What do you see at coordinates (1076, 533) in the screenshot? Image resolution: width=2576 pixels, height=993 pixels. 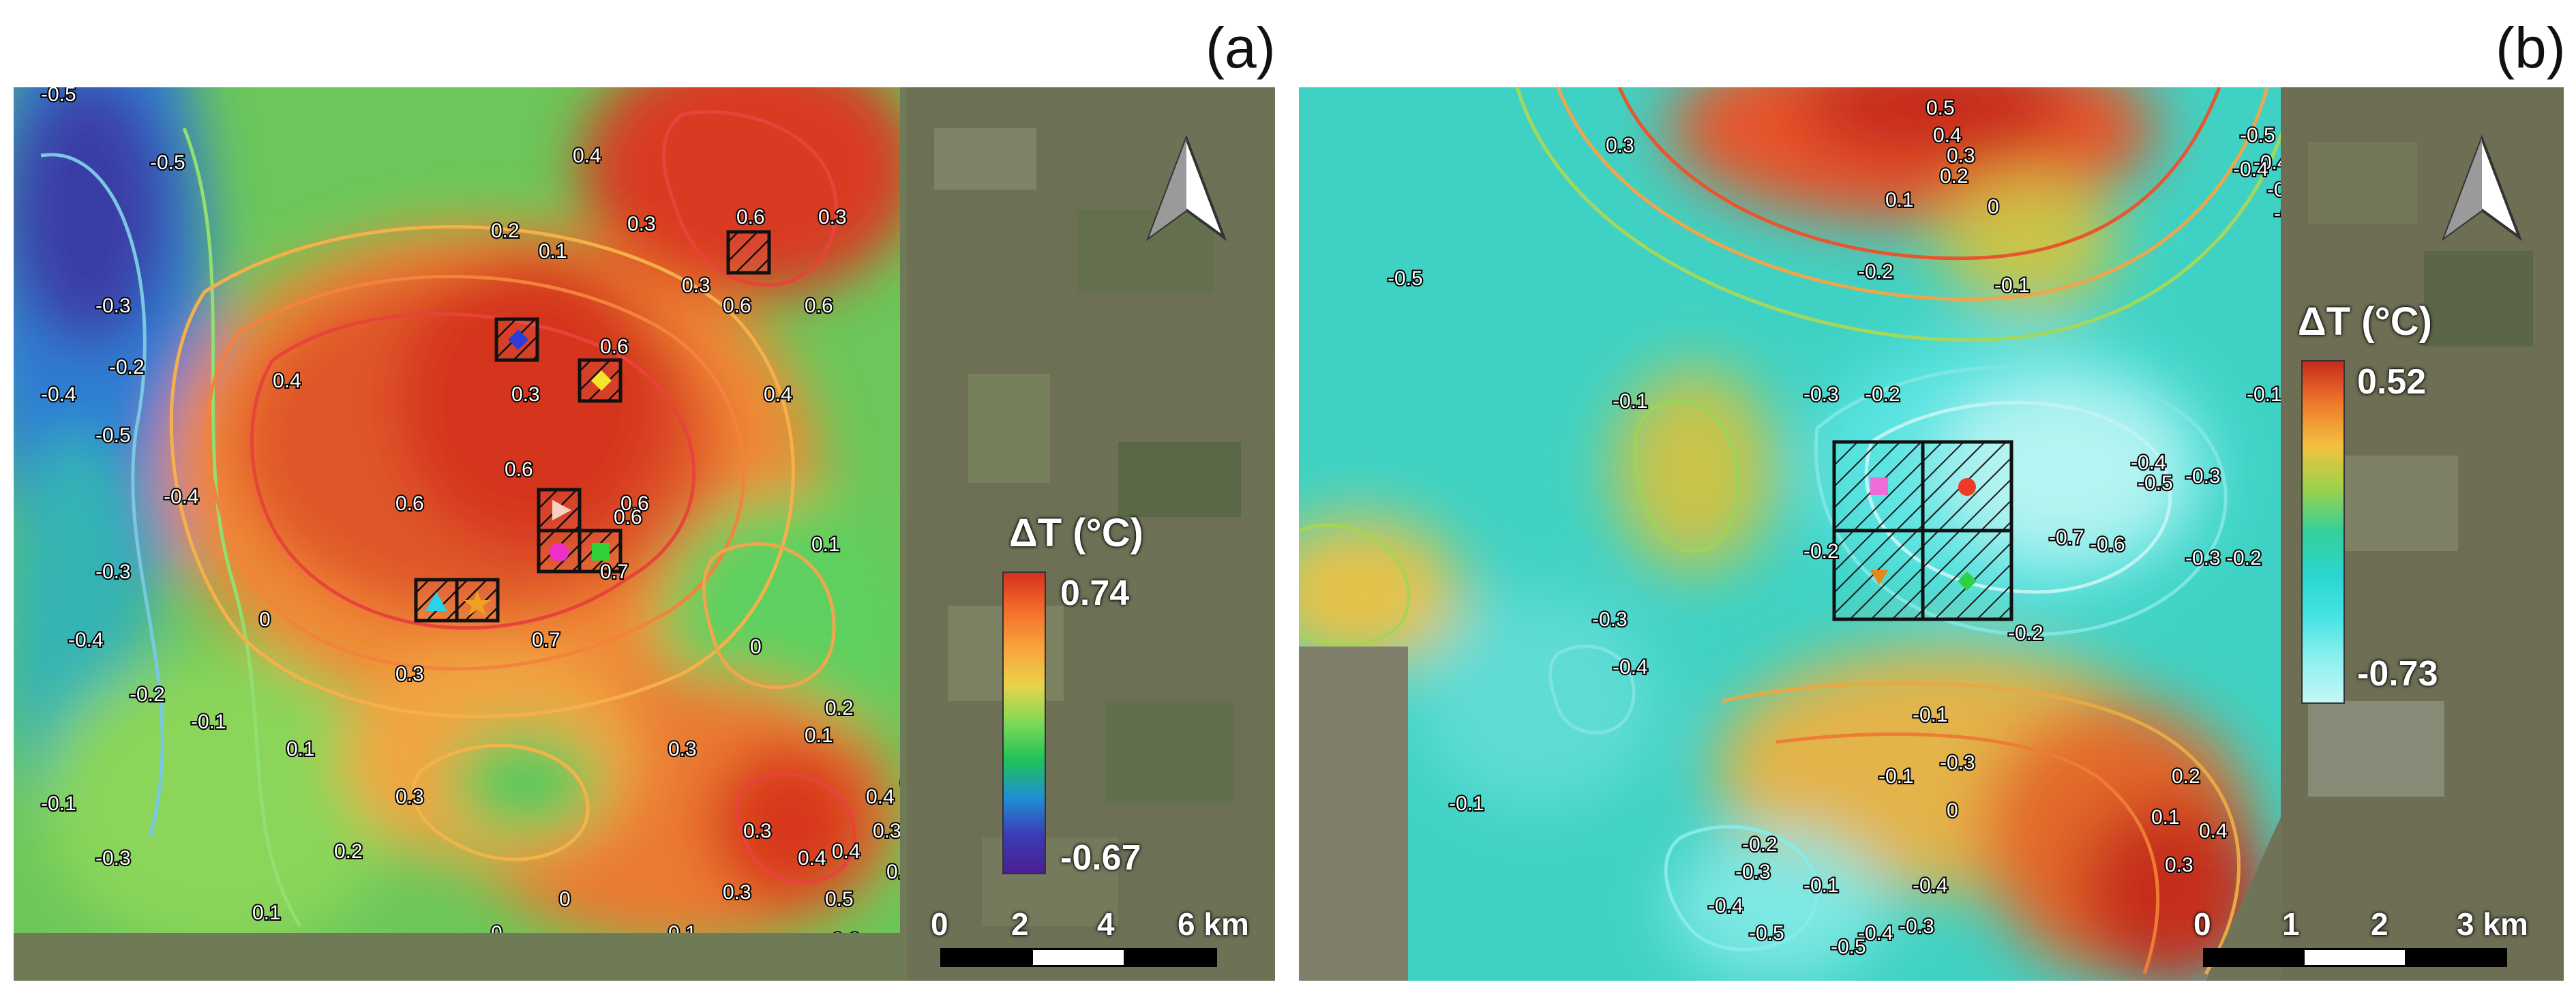 I see `colorbar-a-title: ΔT (°C)` at bounding box center [1076, 533].